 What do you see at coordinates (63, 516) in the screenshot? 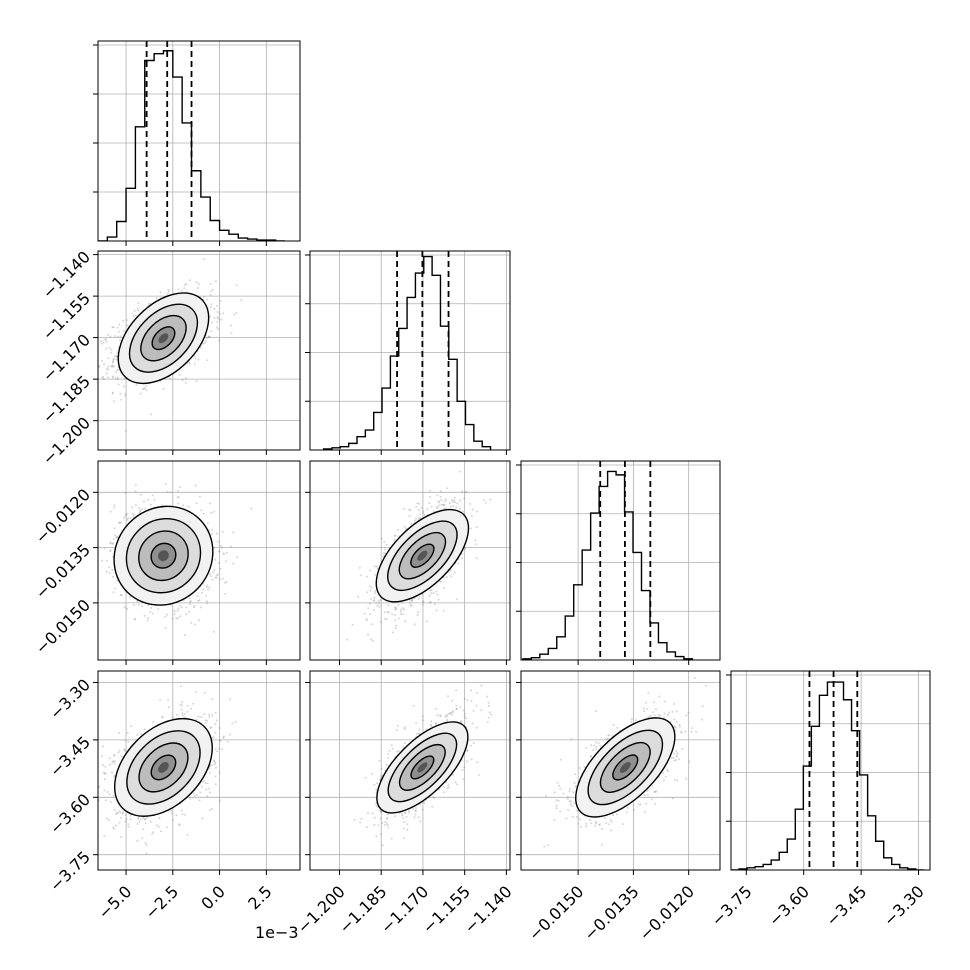
I see `y-tick-label: −0.0120` at bounding box center [63, 516].